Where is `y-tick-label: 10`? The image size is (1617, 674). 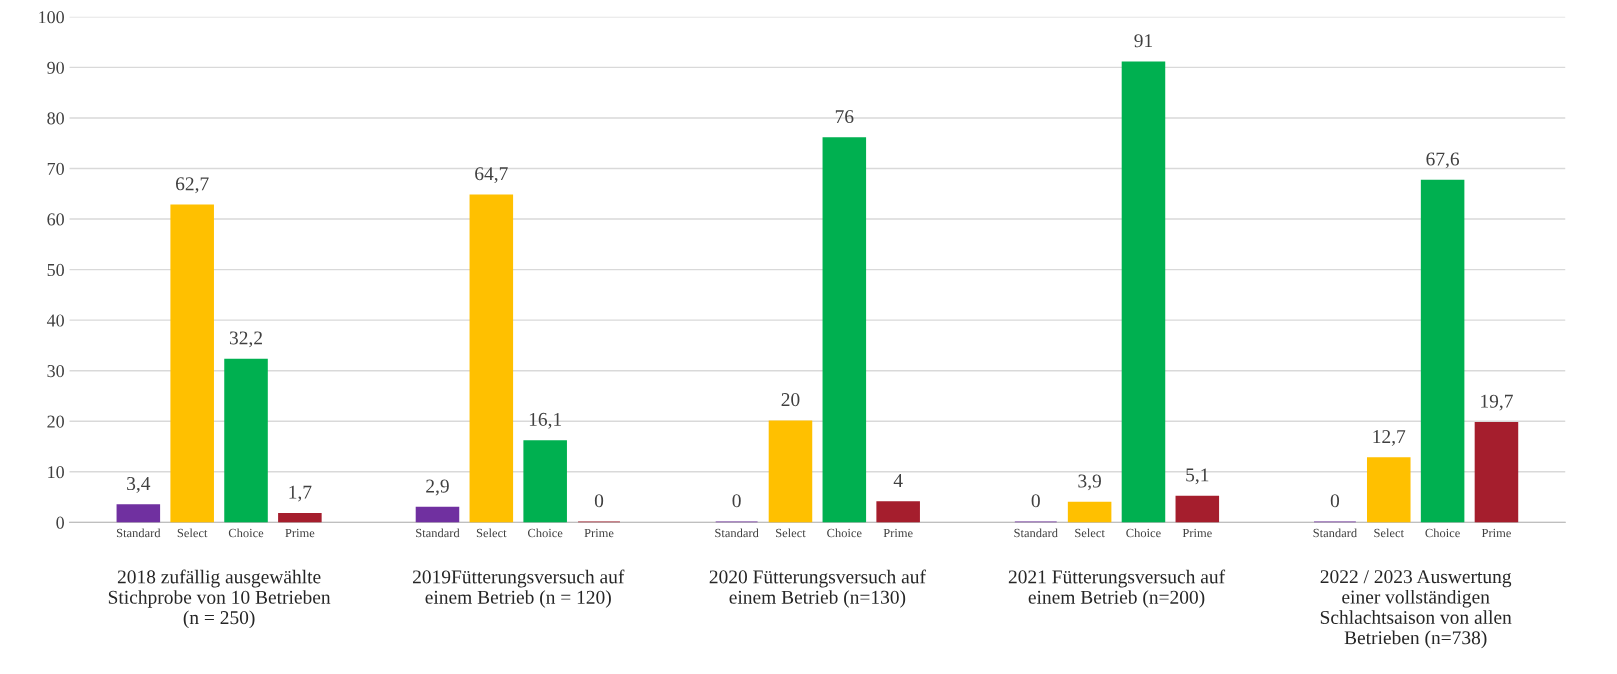
y-tick-label: 10 is located at coordinates (56, 472).